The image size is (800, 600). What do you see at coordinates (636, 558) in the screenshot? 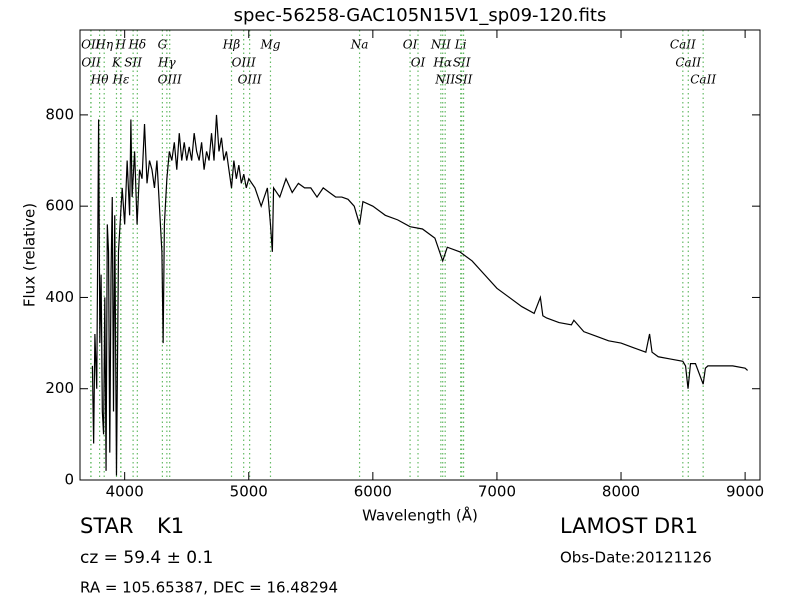
I see `obs-date: Obs-Date:20121126` at bounding box center [636, 558].